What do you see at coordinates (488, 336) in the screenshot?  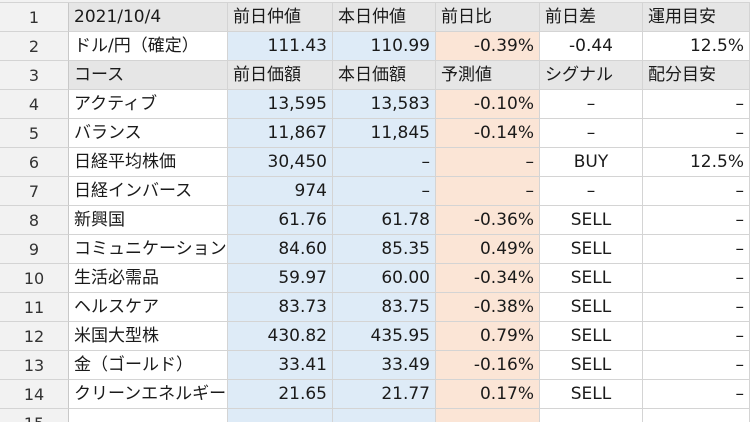 I see `cell-forecast: 0.79%` at bounding box center [488, 336].